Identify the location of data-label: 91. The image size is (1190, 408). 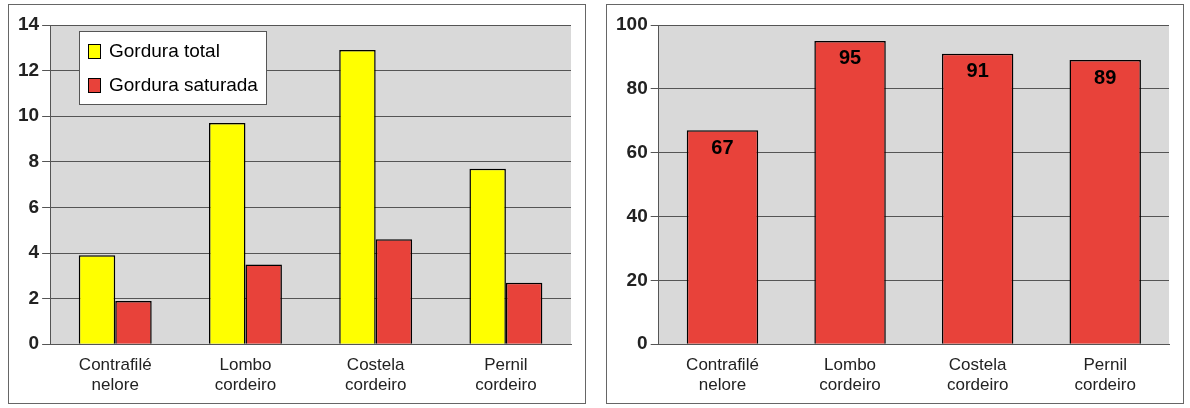
(977, 70).